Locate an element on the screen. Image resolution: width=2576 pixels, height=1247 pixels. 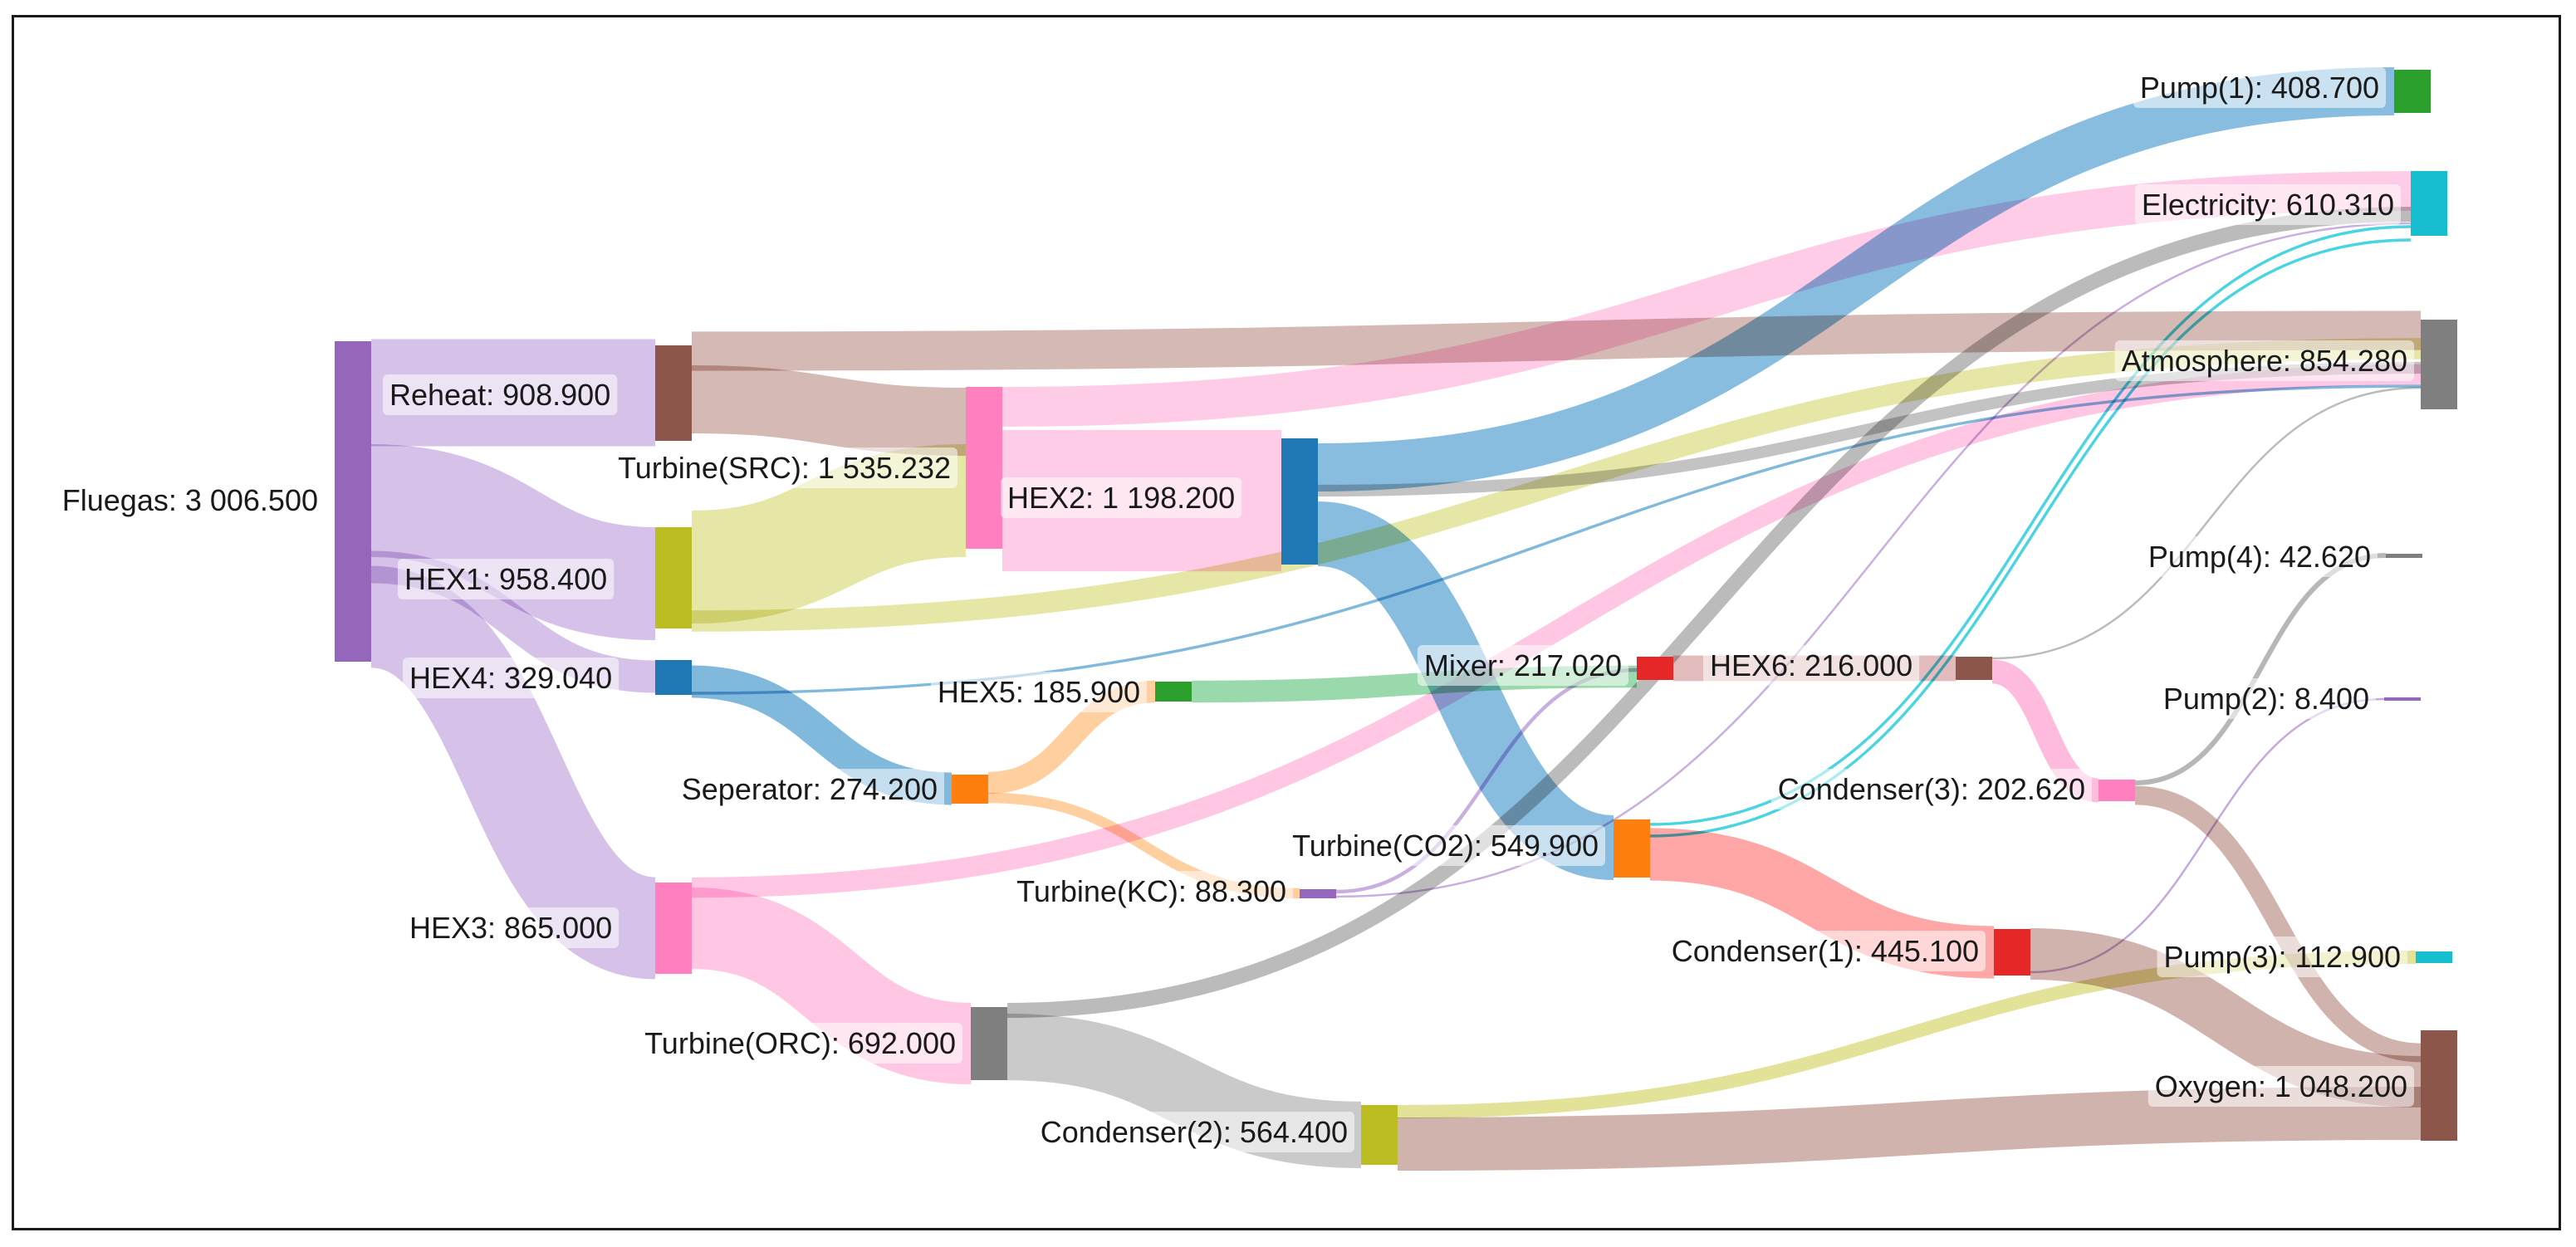
node-label-bg-turbine_co2 is located at coordinates (1446, 845).